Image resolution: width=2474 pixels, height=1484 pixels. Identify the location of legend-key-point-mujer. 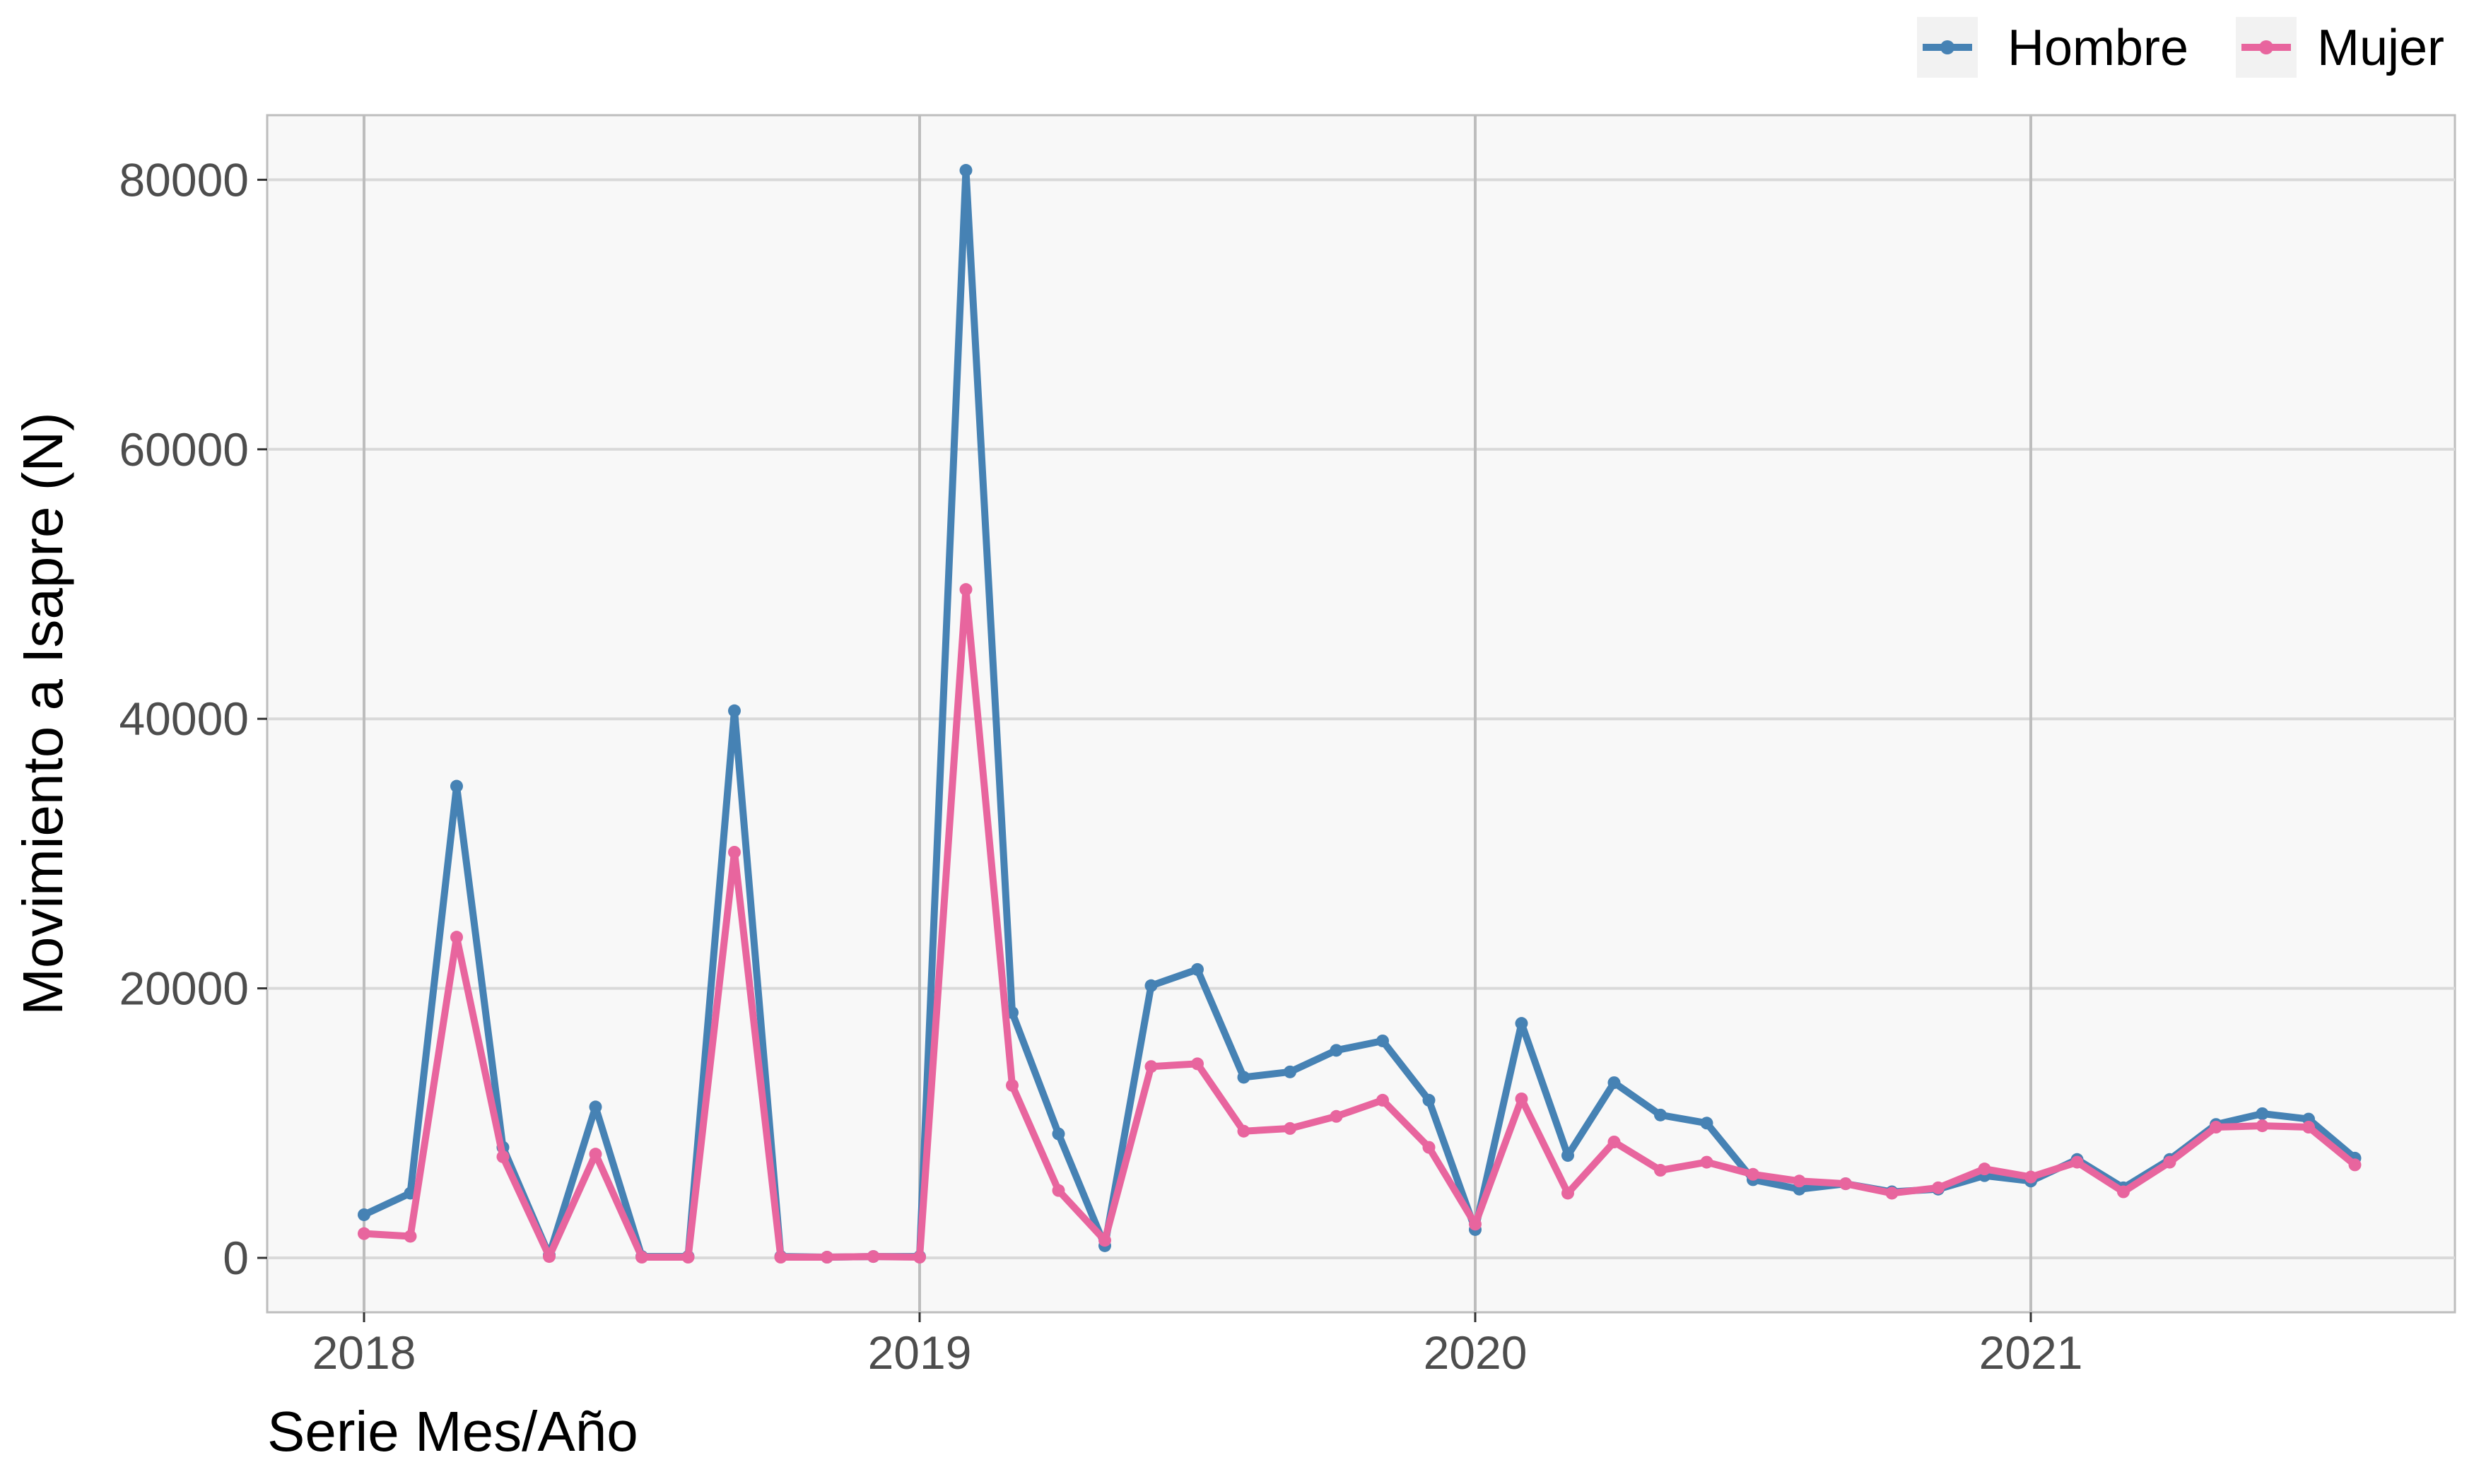
(2266, 47).